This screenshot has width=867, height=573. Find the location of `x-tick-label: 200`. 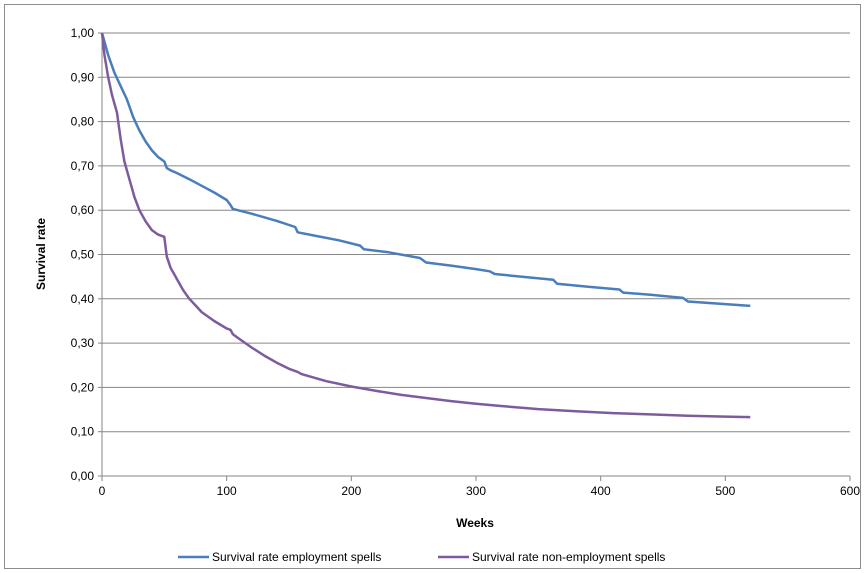

x-tick-label: 200 is located at coordinates (351, 491).